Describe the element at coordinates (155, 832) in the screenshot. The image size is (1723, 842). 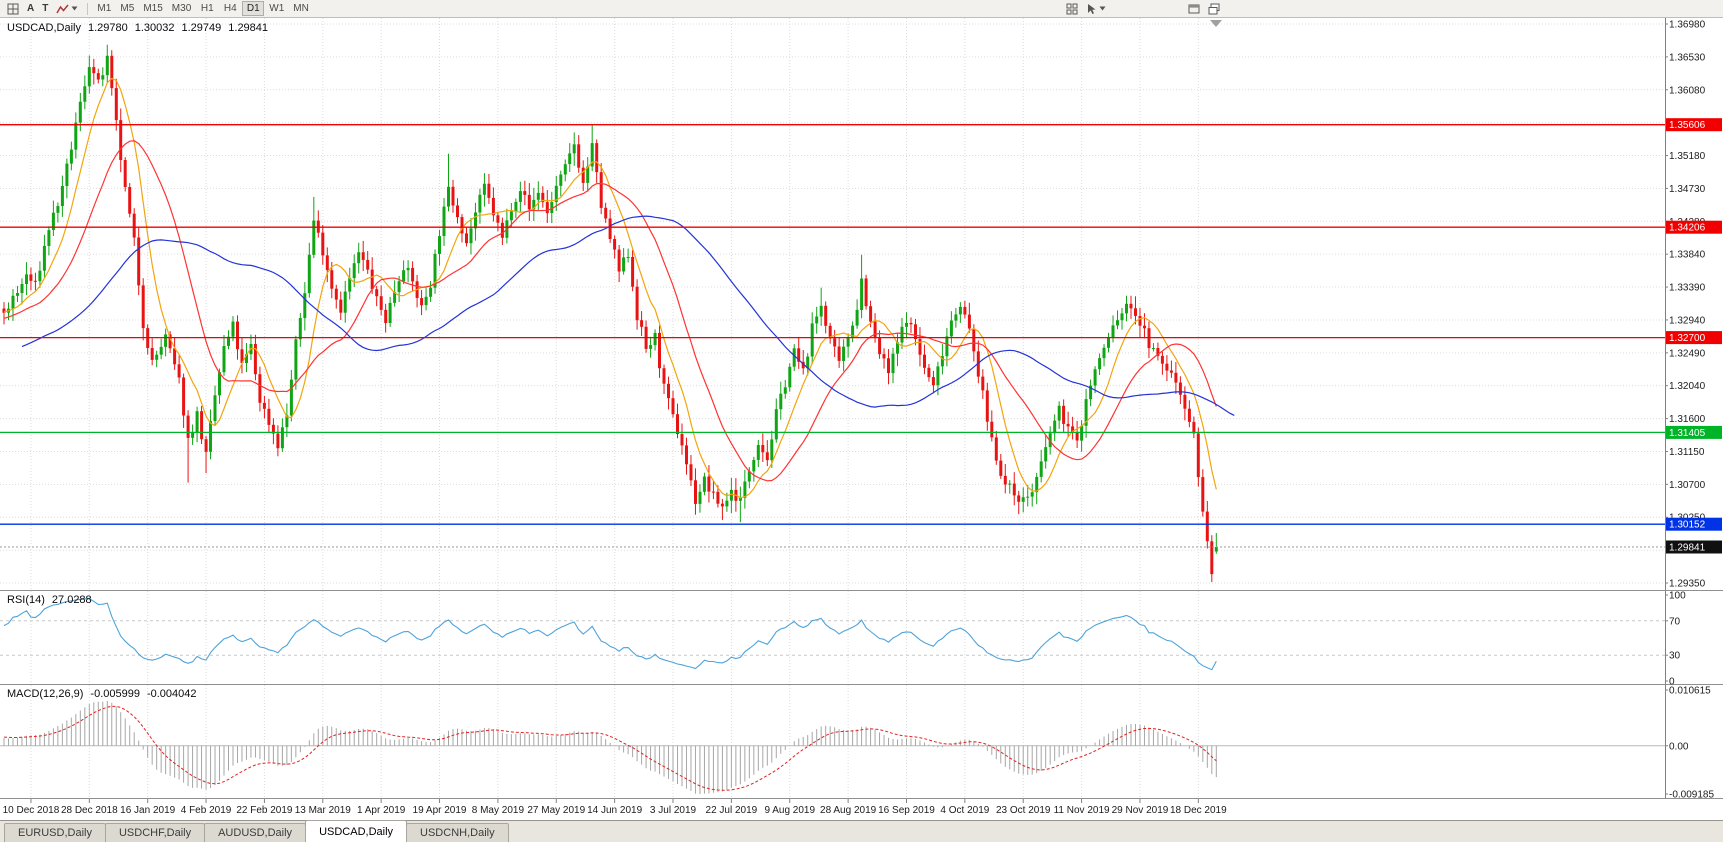
I see `tab-usdchf-daily: USDCHF,Daily` at that location.